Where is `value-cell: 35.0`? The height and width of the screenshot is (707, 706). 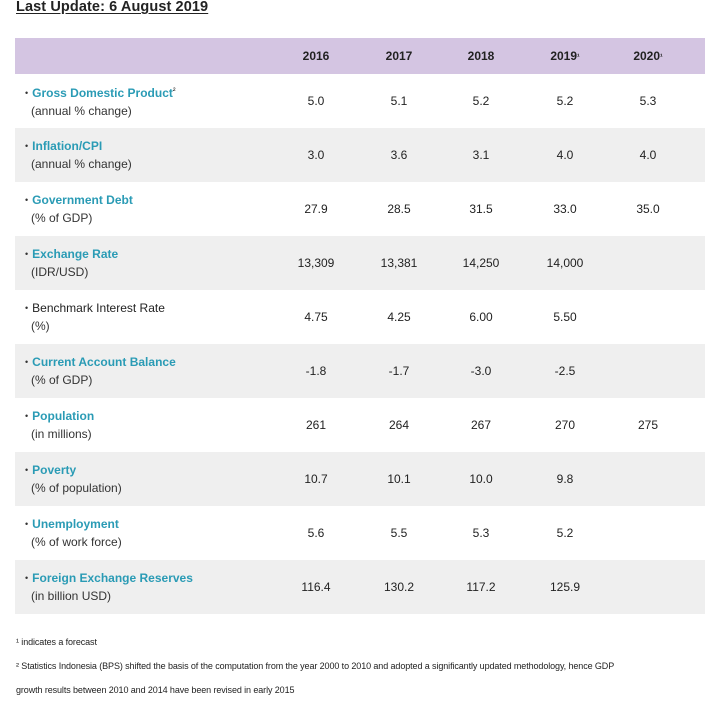 value-cell: 35.0 is located at coordinates (648, 209).